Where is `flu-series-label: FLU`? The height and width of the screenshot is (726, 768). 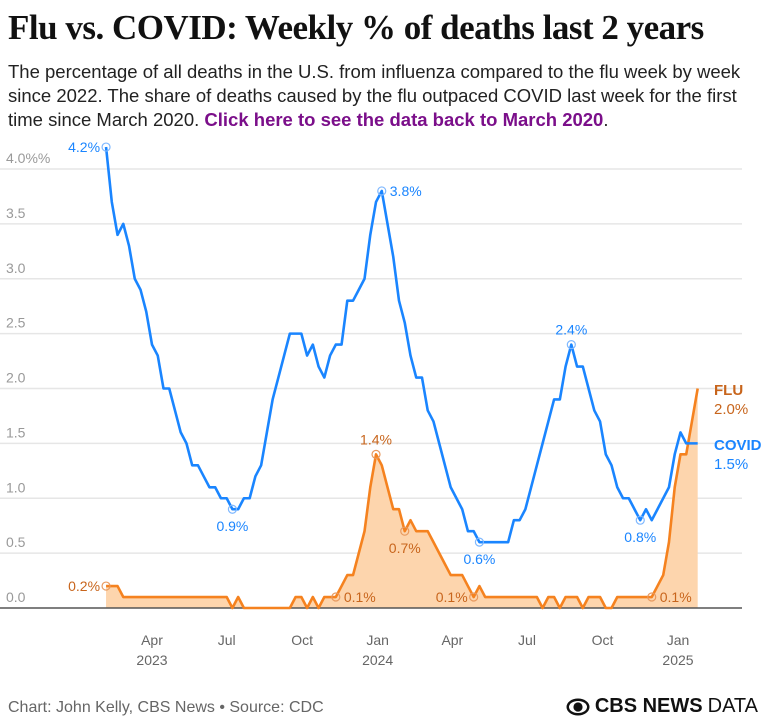
flu-series-label: FLU is located at coordinates (728, 390).